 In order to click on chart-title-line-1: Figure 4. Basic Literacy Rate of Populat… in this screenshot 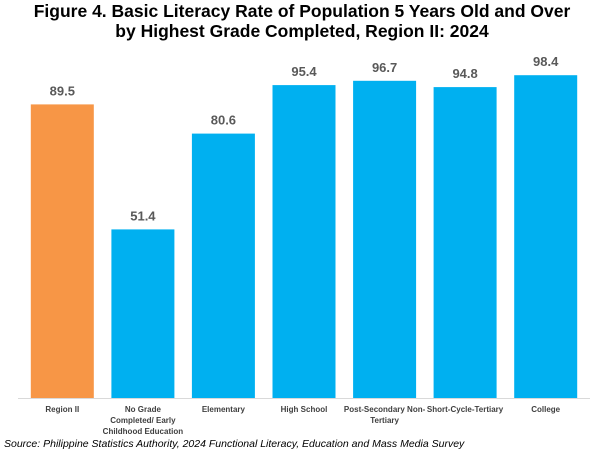, I will do `click(302, 11)`.